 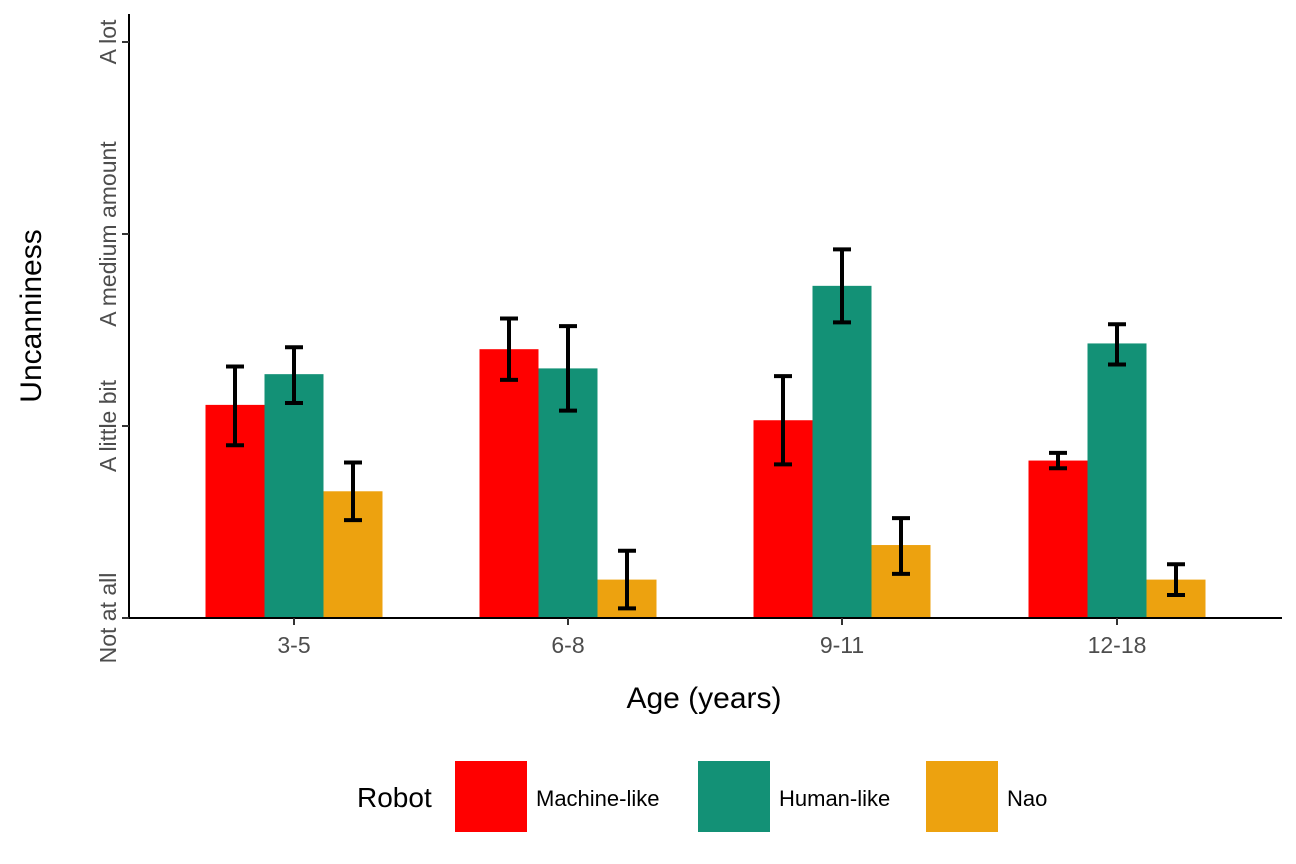 I want to click on y-tick-label: A lot, so click(x=108, y=41).